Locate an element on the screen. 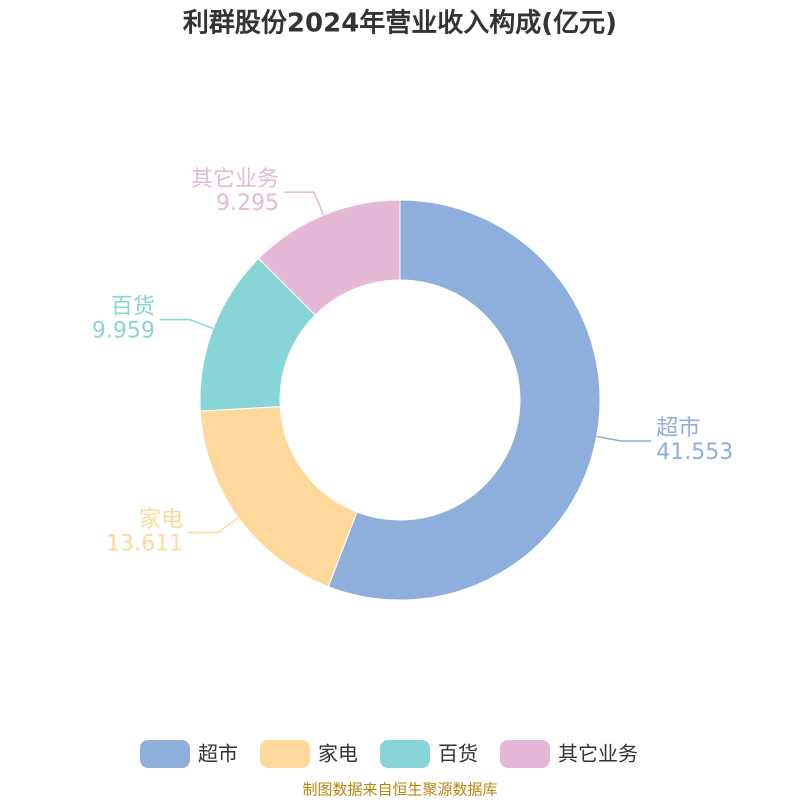  slice-label: 百货 is located at coordinates (133, 307).